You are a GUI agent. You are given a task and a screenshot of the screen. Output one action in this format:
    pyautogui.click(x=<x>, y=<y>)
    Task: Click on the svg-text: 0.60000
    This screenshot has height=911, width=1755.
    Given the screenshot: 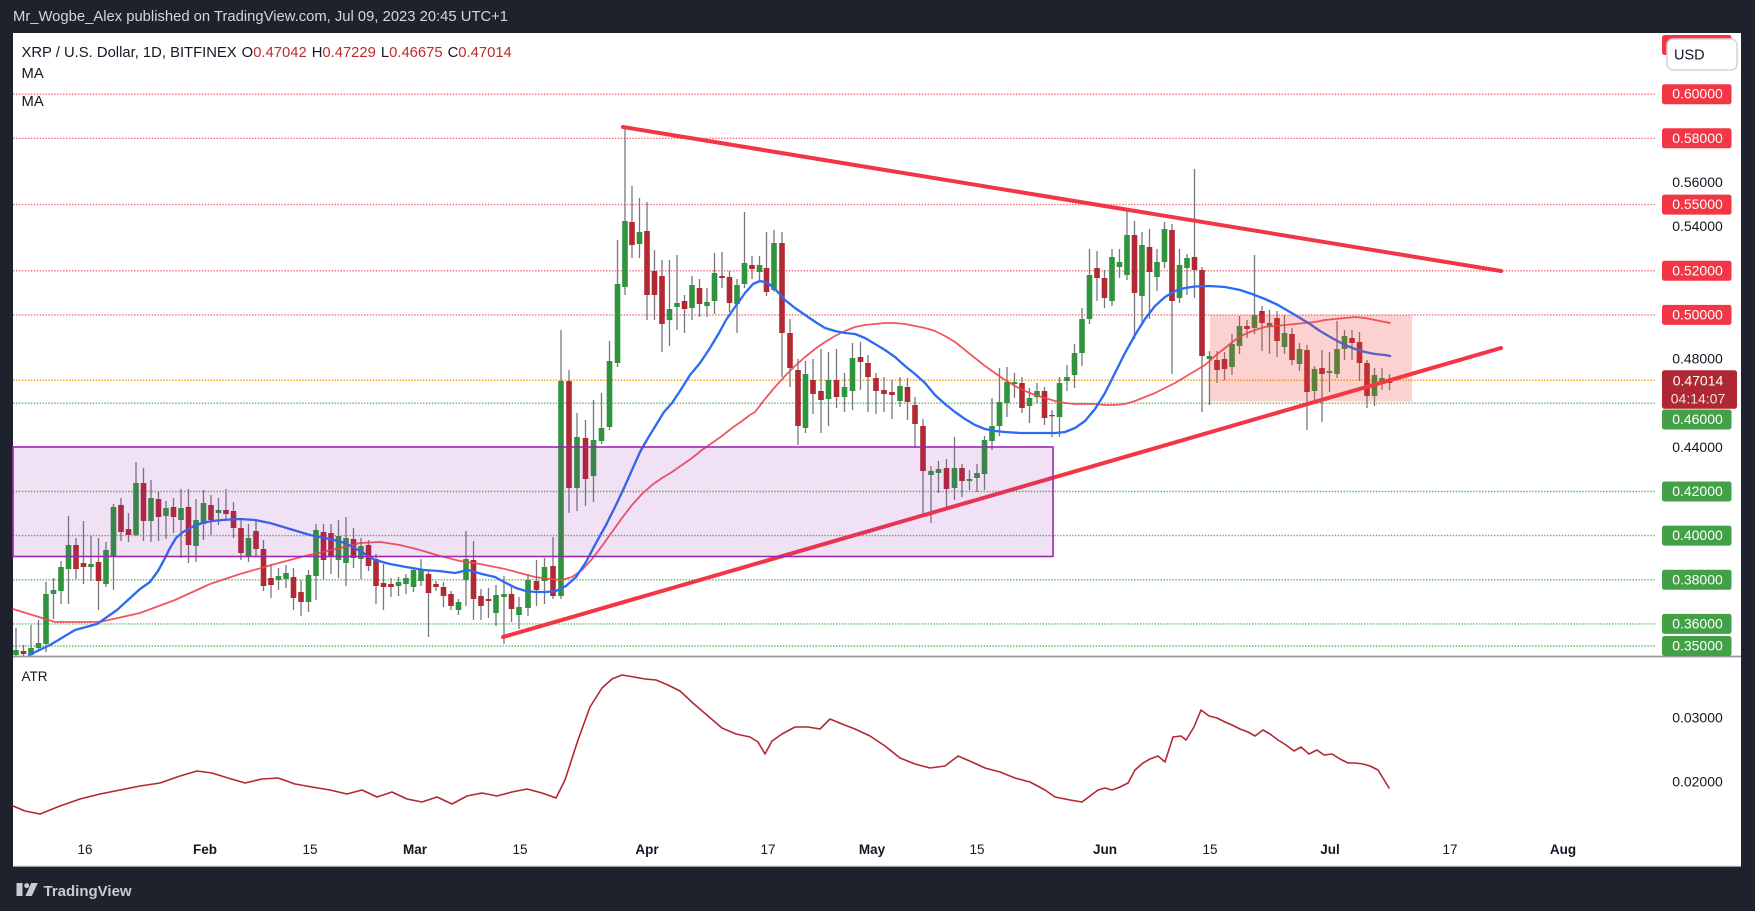 What is the action you would take?
    pyautogui.click(x=1697, y=94)
    